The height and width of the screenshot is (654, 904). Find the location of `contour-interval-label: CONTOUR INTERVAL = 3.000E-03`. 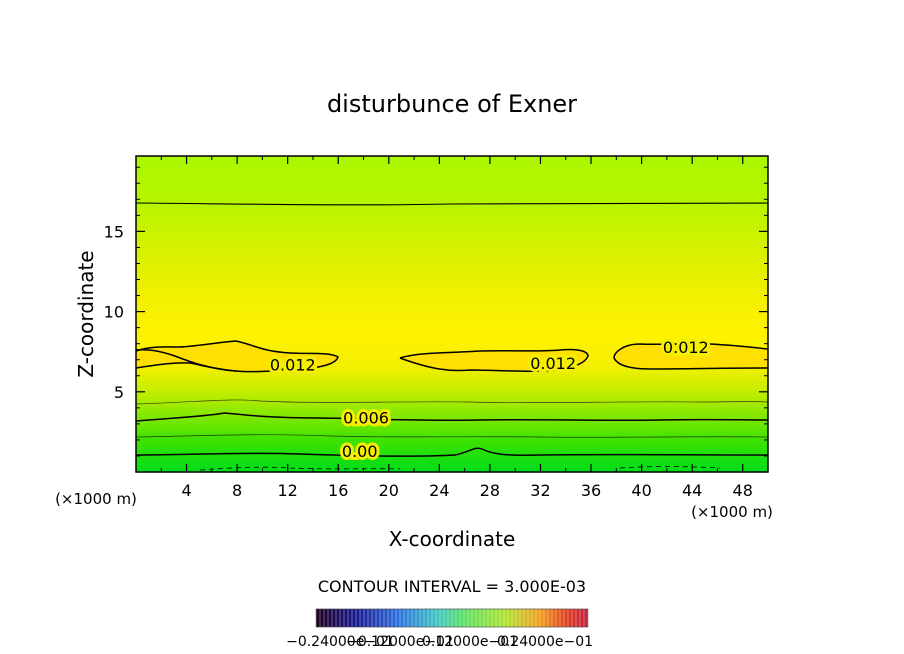

contour-interval-label: CONTOUR INTERVAL = 3.000E-03 is located at coordinates (452, 586).